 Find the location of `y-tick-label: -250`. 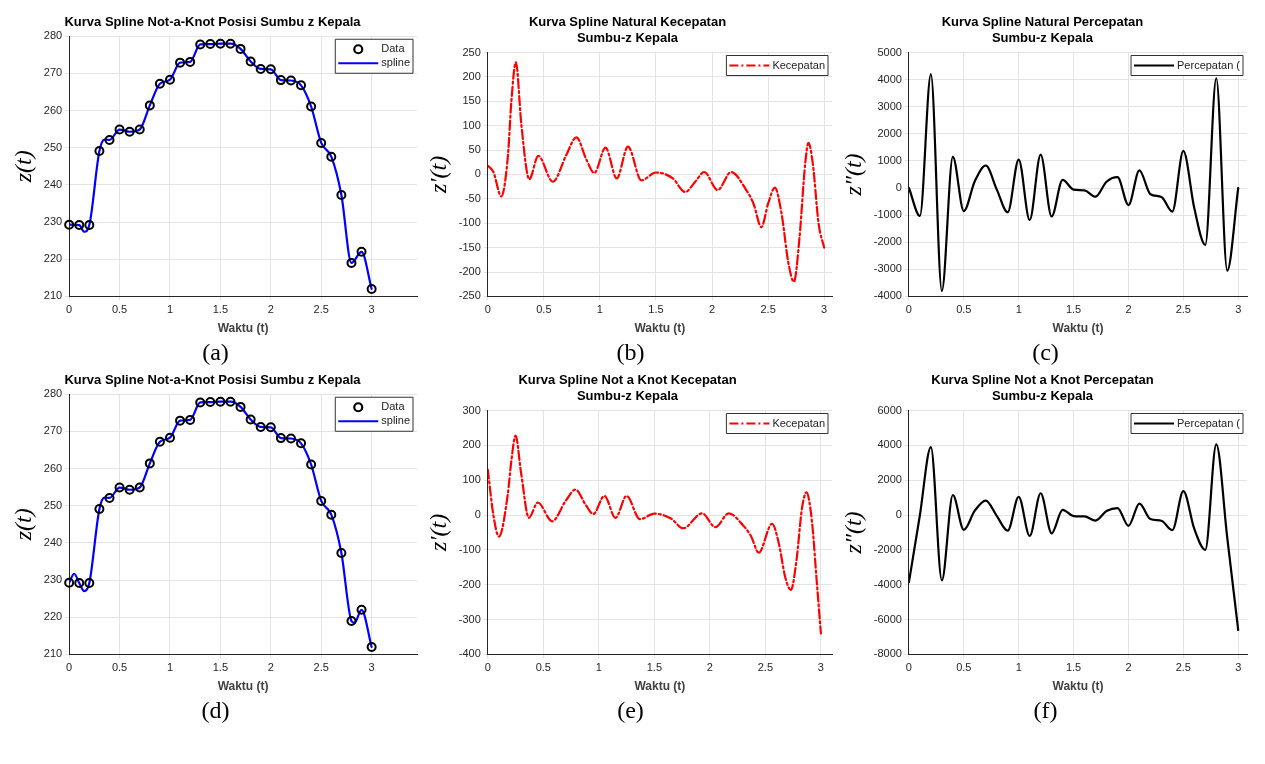

y-tick-label: -250 is located at coordinates (469, 295).